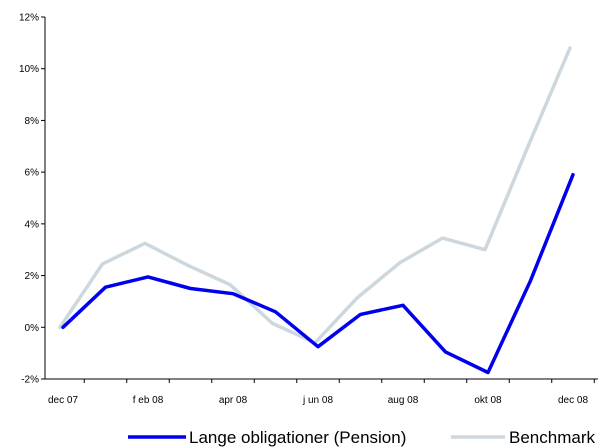 The image size is (608, 447). What do you see at coordinates (29, 69) in the screenshot?
I see `y-tick-label: 10%` at bounding box center [29, 69].